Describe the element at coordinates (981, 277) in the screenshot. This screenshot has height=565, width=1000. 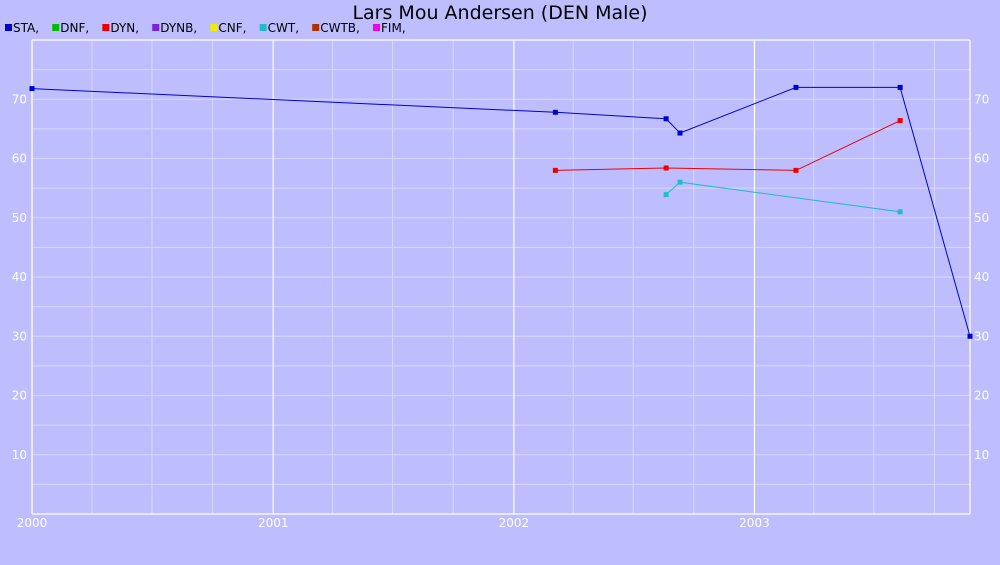
I see `y-tick-label-right: 40` at that location.